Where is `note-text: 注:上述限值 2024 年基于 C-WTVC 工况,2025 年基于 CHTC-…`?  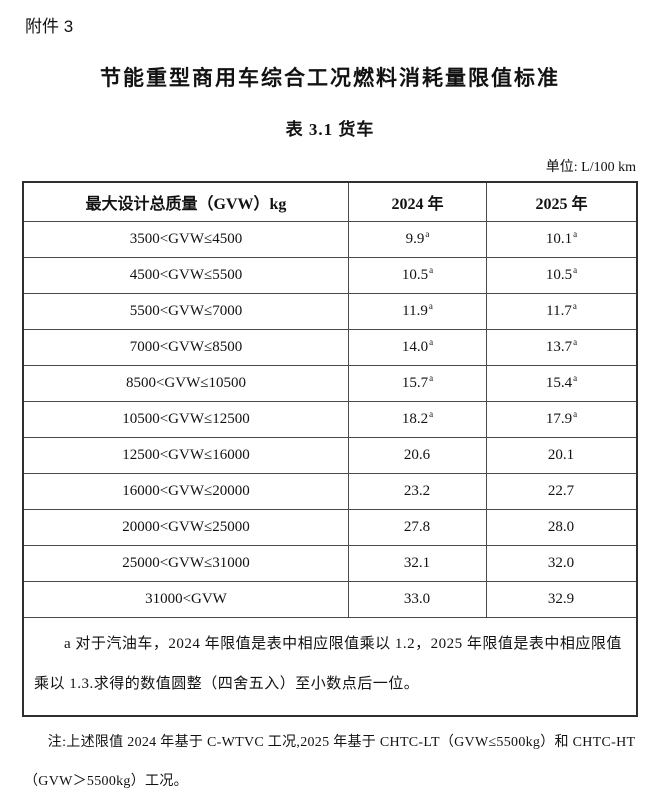 note-text: 注:上述限值 2024 年基于 C-WTVC 工况,2025 年基于 CHTC-… is located at coordinates (330, 762).